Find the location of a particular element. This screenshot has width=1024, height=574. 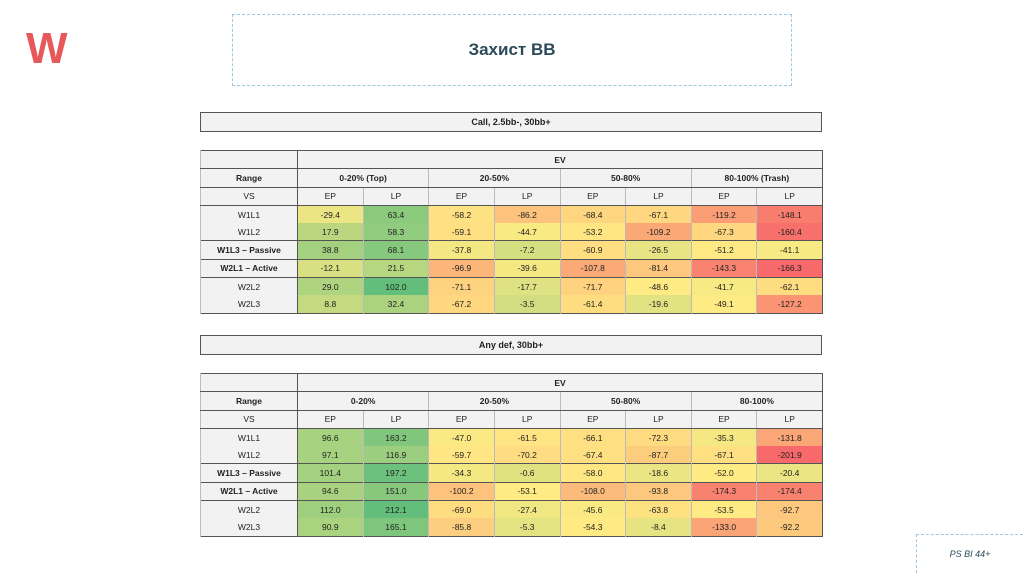

range-header: 80-100% (Trash) is located at coordinates (756, 178).